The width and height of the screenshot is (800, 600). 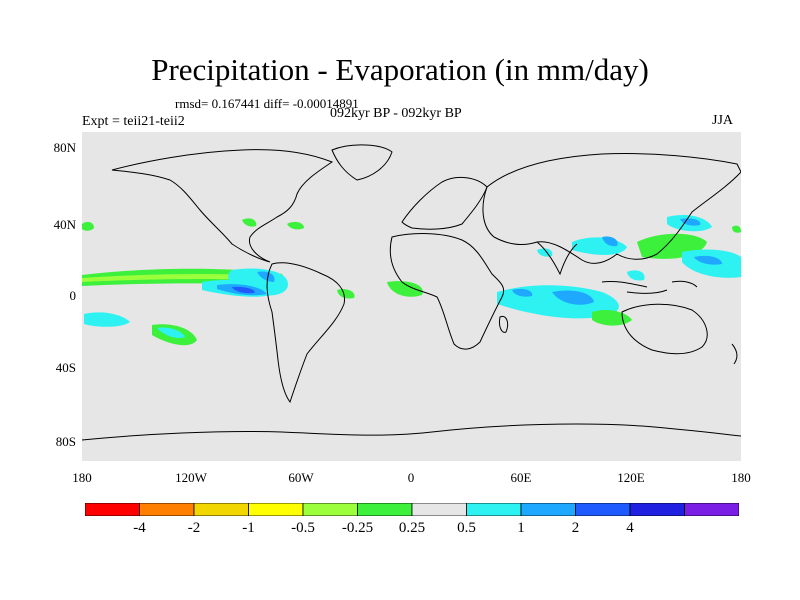 What do you see at coordinates (139, 528) in the screenshot?
I see `colorbar-label: -4` at bounding box center [139, 528].